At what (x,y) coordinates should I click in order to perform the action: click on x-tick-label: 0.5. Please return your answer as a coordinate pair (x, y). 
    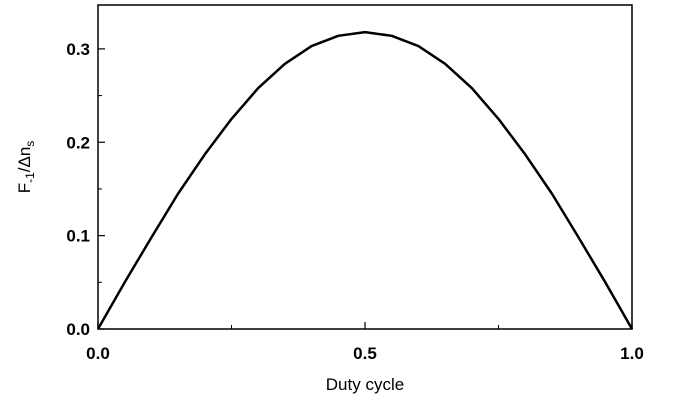
    Looking at the image, I should click on (365, 353).